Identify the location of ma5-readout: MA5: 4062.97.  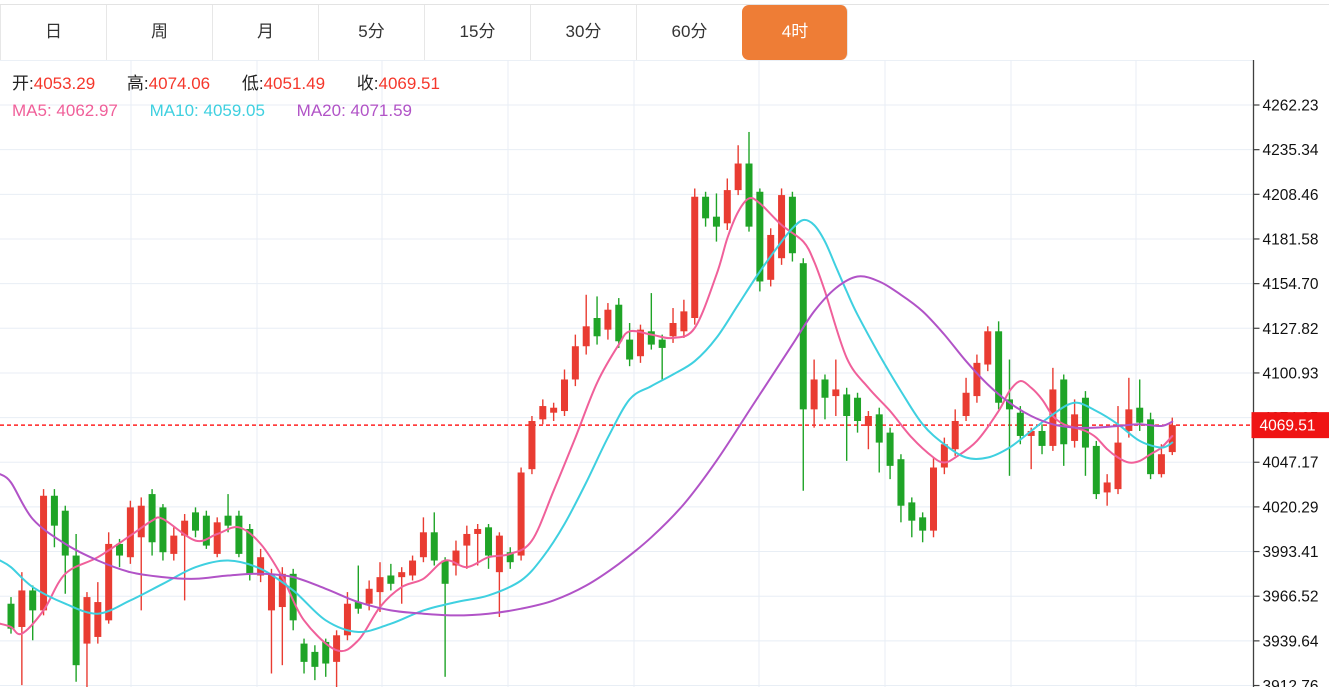
(65, 110).